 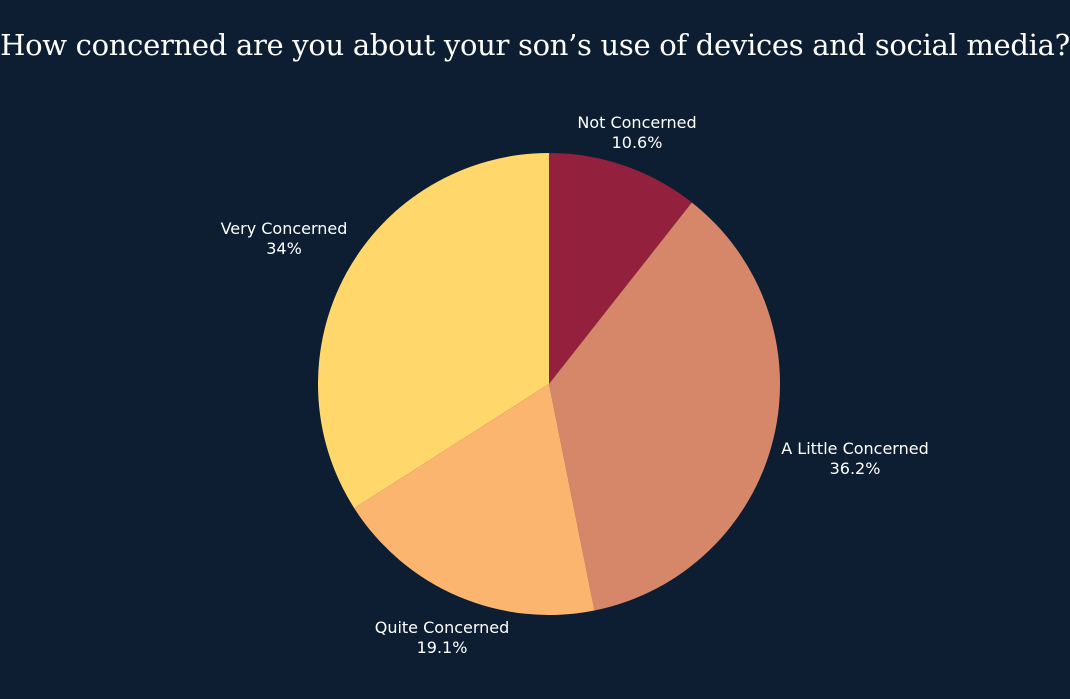 I want to click on pie-slice-very-concerned, so click(x=433, y=331).